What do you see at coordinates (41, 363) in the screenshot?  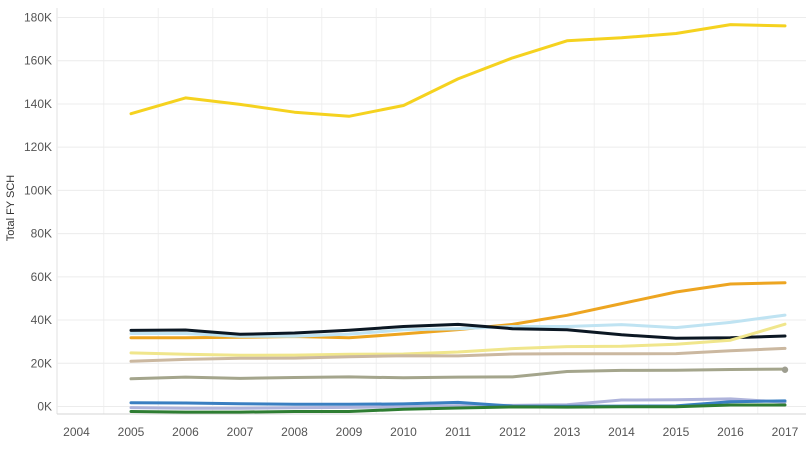 I see `y-tick-label: 20K` at bounding box center [41, 363].